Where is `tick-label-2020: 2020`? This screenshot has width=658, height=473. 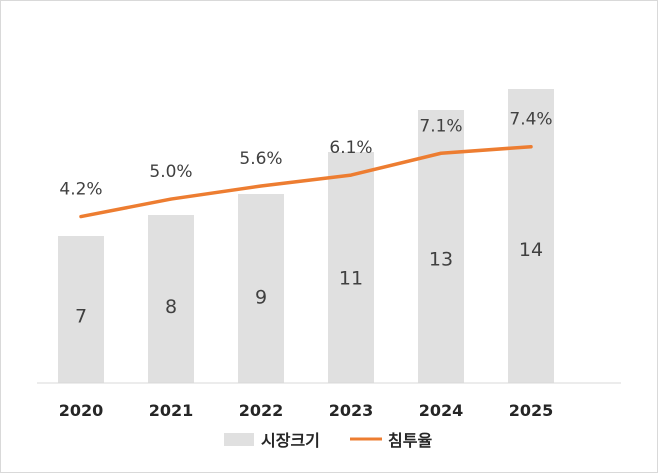 tick-label-2020: 2020 is located at coordinates (81, 410).